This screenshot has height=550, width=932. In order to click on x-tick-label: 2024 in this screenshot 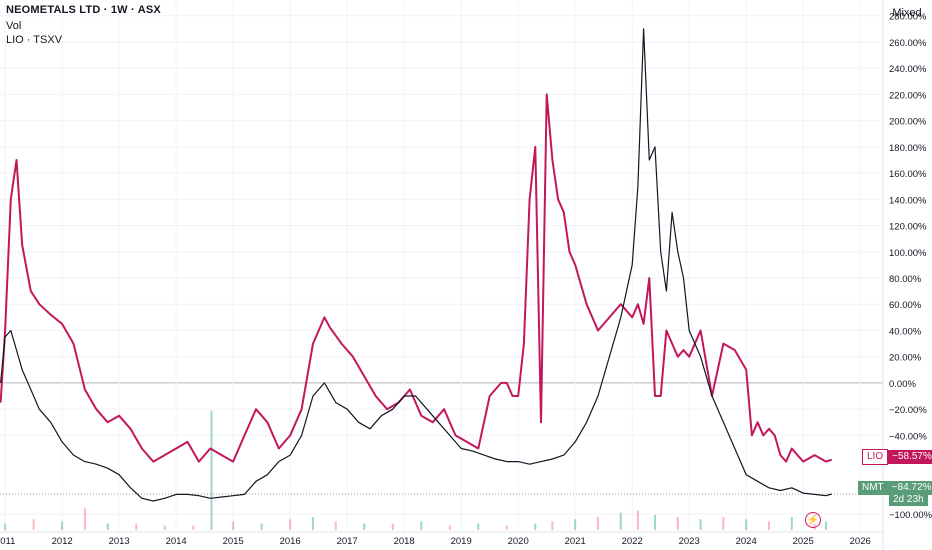, I will do `click(746, 541)`.